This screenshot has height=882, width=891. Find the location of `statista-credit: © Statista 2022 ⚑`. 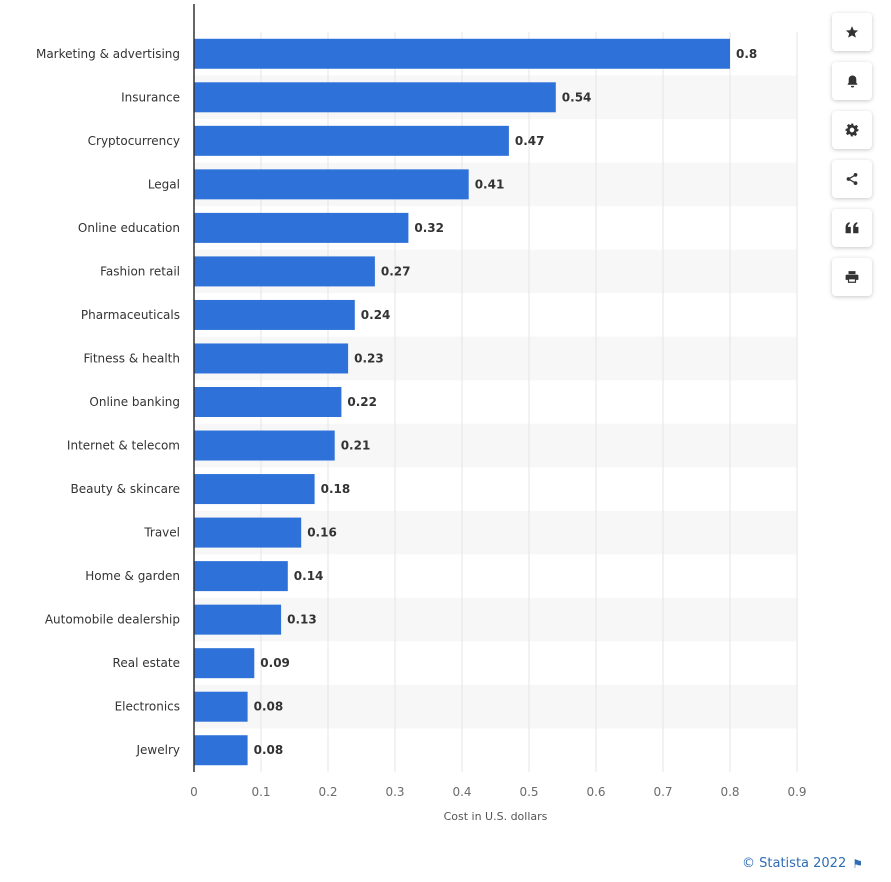

statista-credit: © Statista 2022 ⚑ is located at coordinates (802, 863).